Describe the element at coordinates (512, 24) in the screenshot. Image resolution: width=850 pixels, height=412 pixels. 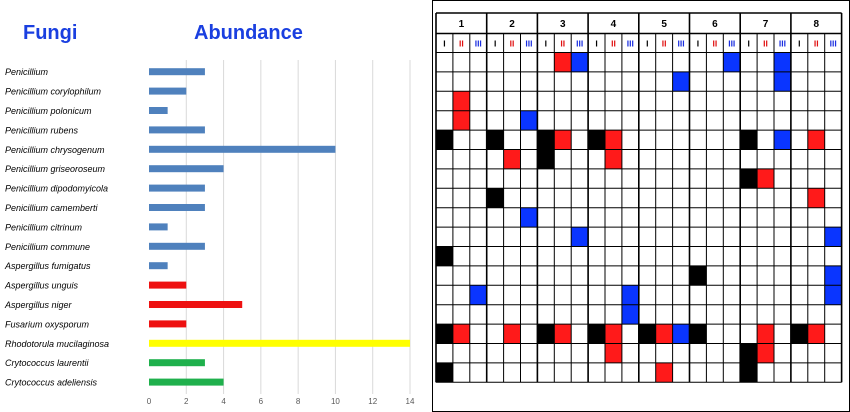
I see `group-label: 2` at that location.